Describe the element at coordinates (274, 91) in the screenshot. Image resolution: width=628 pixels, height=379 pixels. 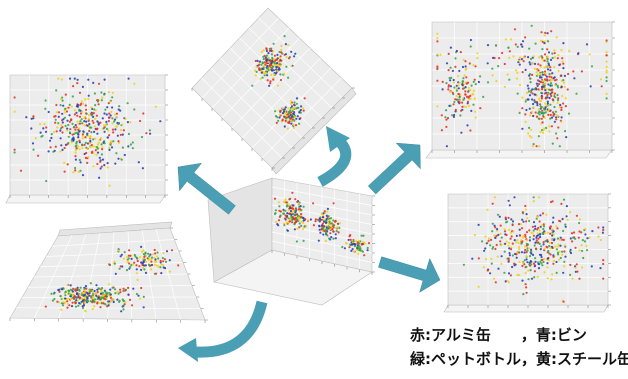
I see `panel-top-middle` at that location.